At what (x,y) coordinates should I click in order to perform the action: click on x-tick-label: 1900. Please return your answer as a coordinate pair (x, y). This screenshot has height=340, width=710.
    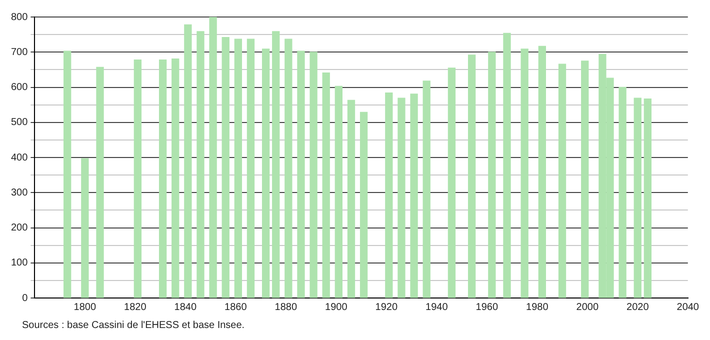
    Looking at the image, I should click on (336, 307).